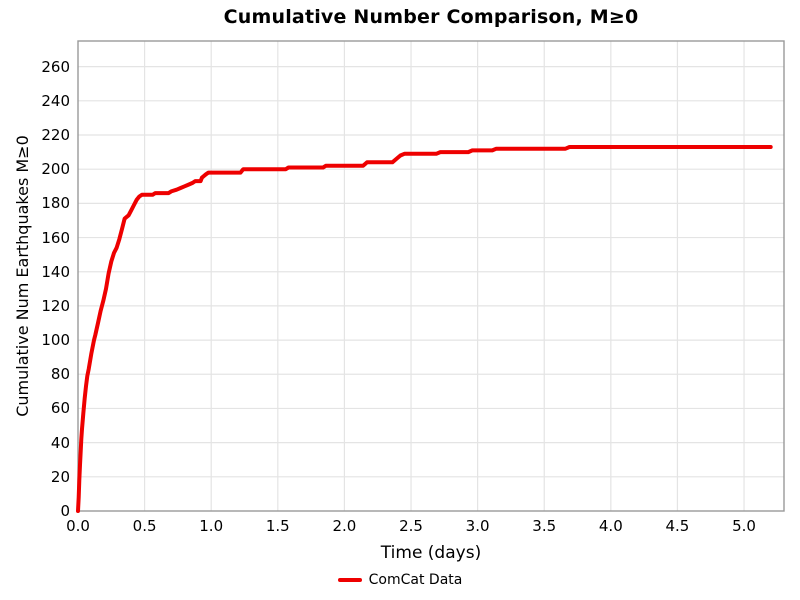 The width and height of the screenshot is (800, 600). I want to click on x-tick-label: 1.5, so click(277, 526).